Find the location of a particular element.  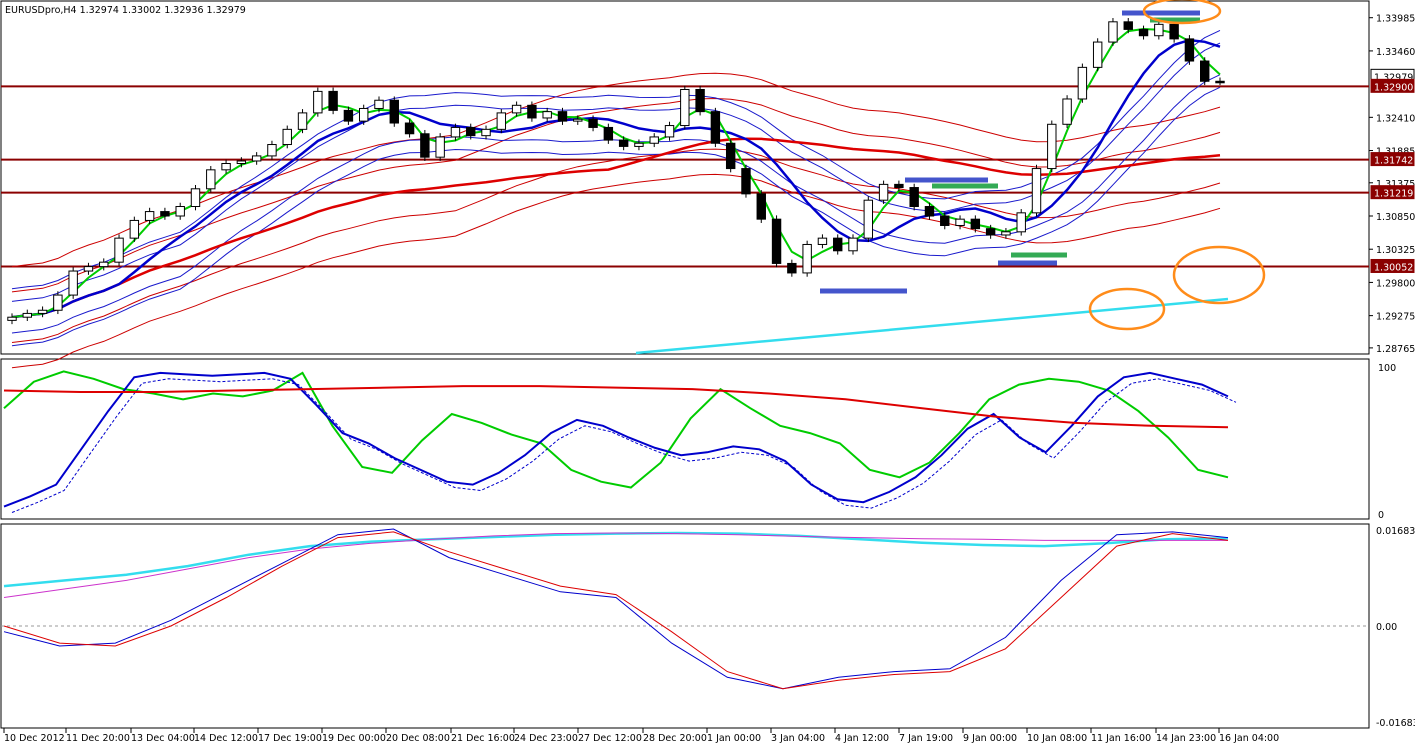

macd-tick-label: 0.01683 is located at coordinates (1395, 531).